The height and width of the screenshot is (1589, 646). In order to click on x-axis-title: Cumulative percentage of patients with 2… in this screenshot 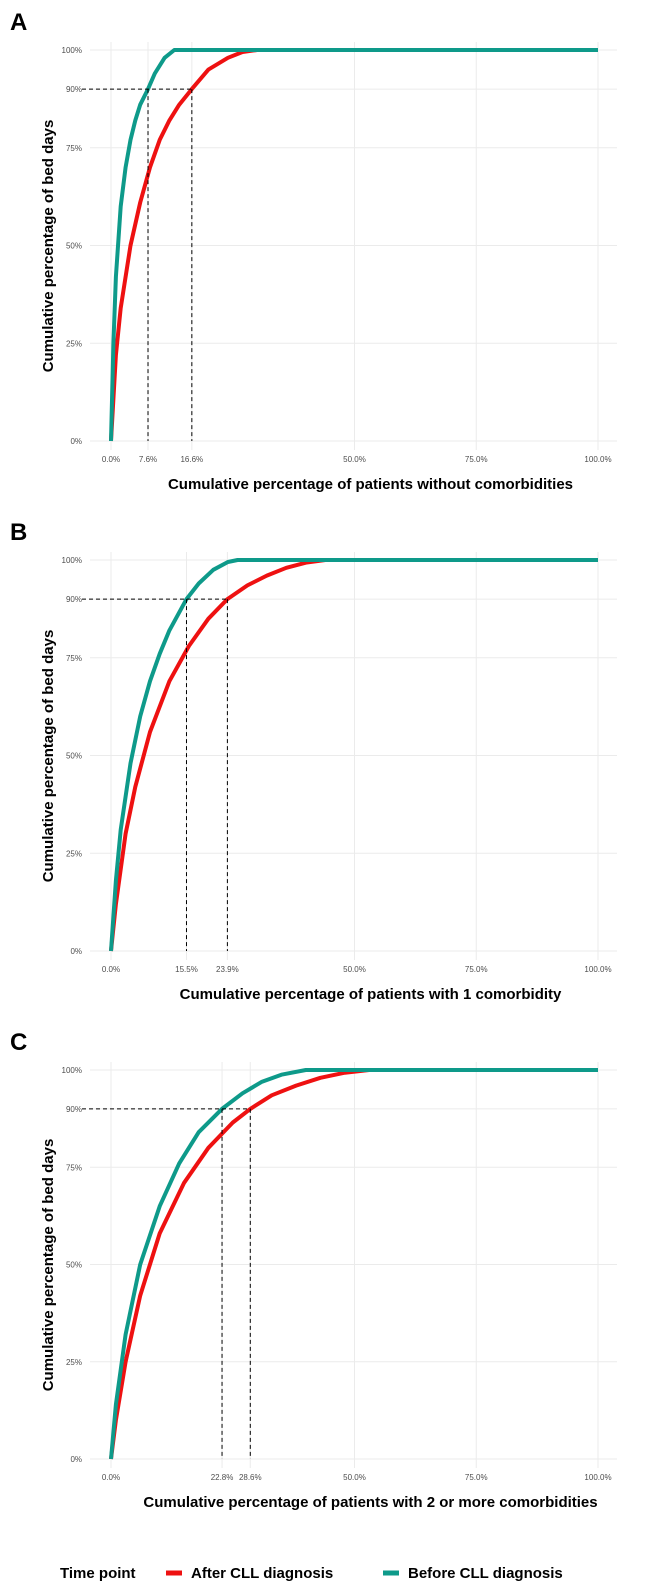, I will do `click(370, 1502)`.